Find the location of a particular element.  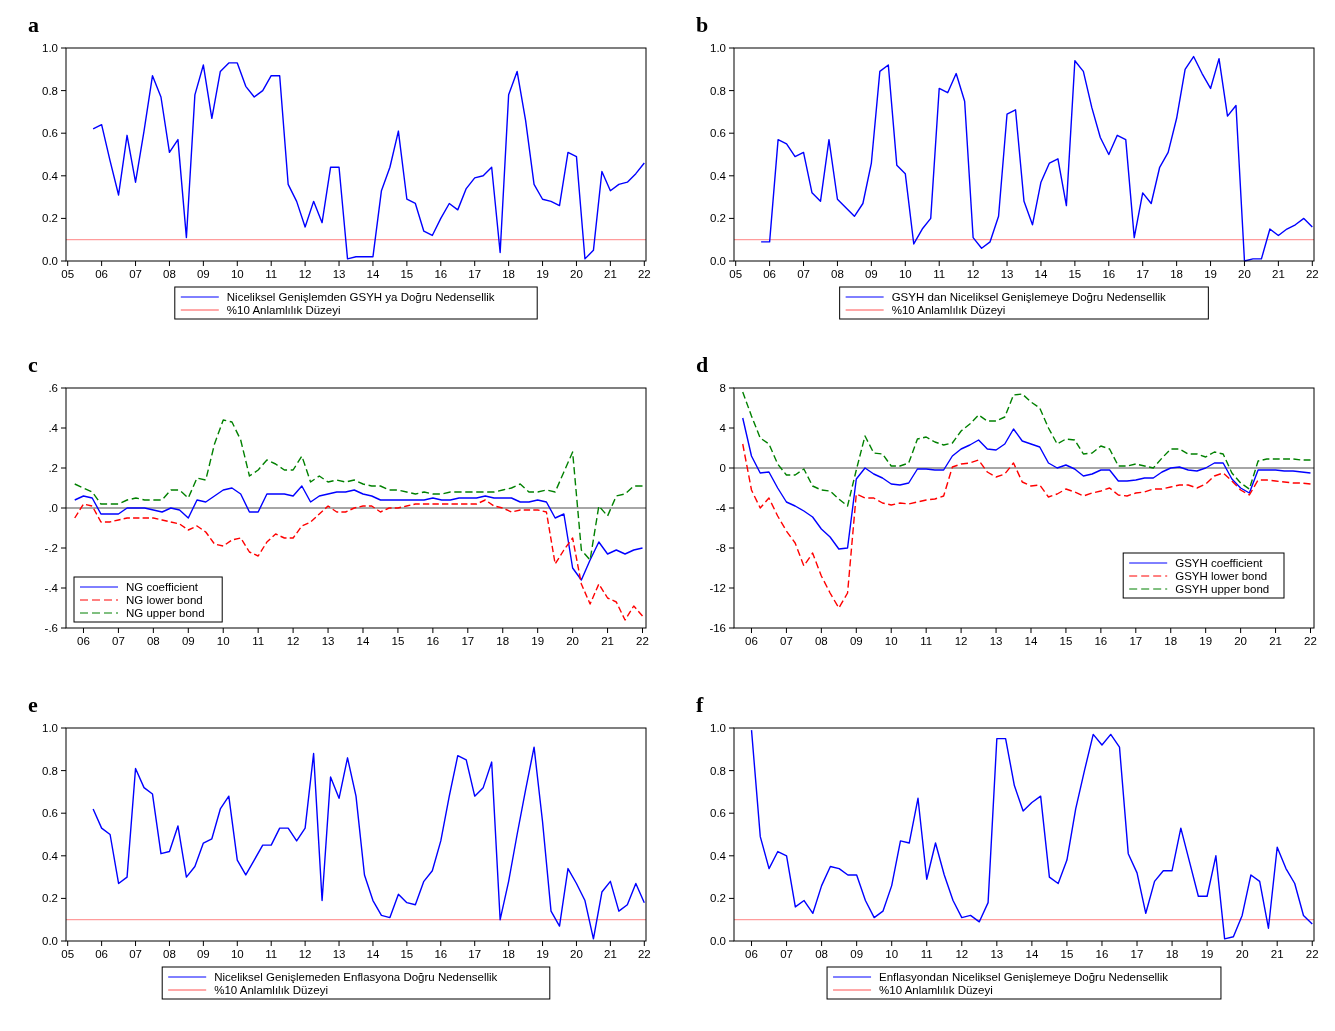

x-tick-label: 09 is located at coordinates (856, 641).